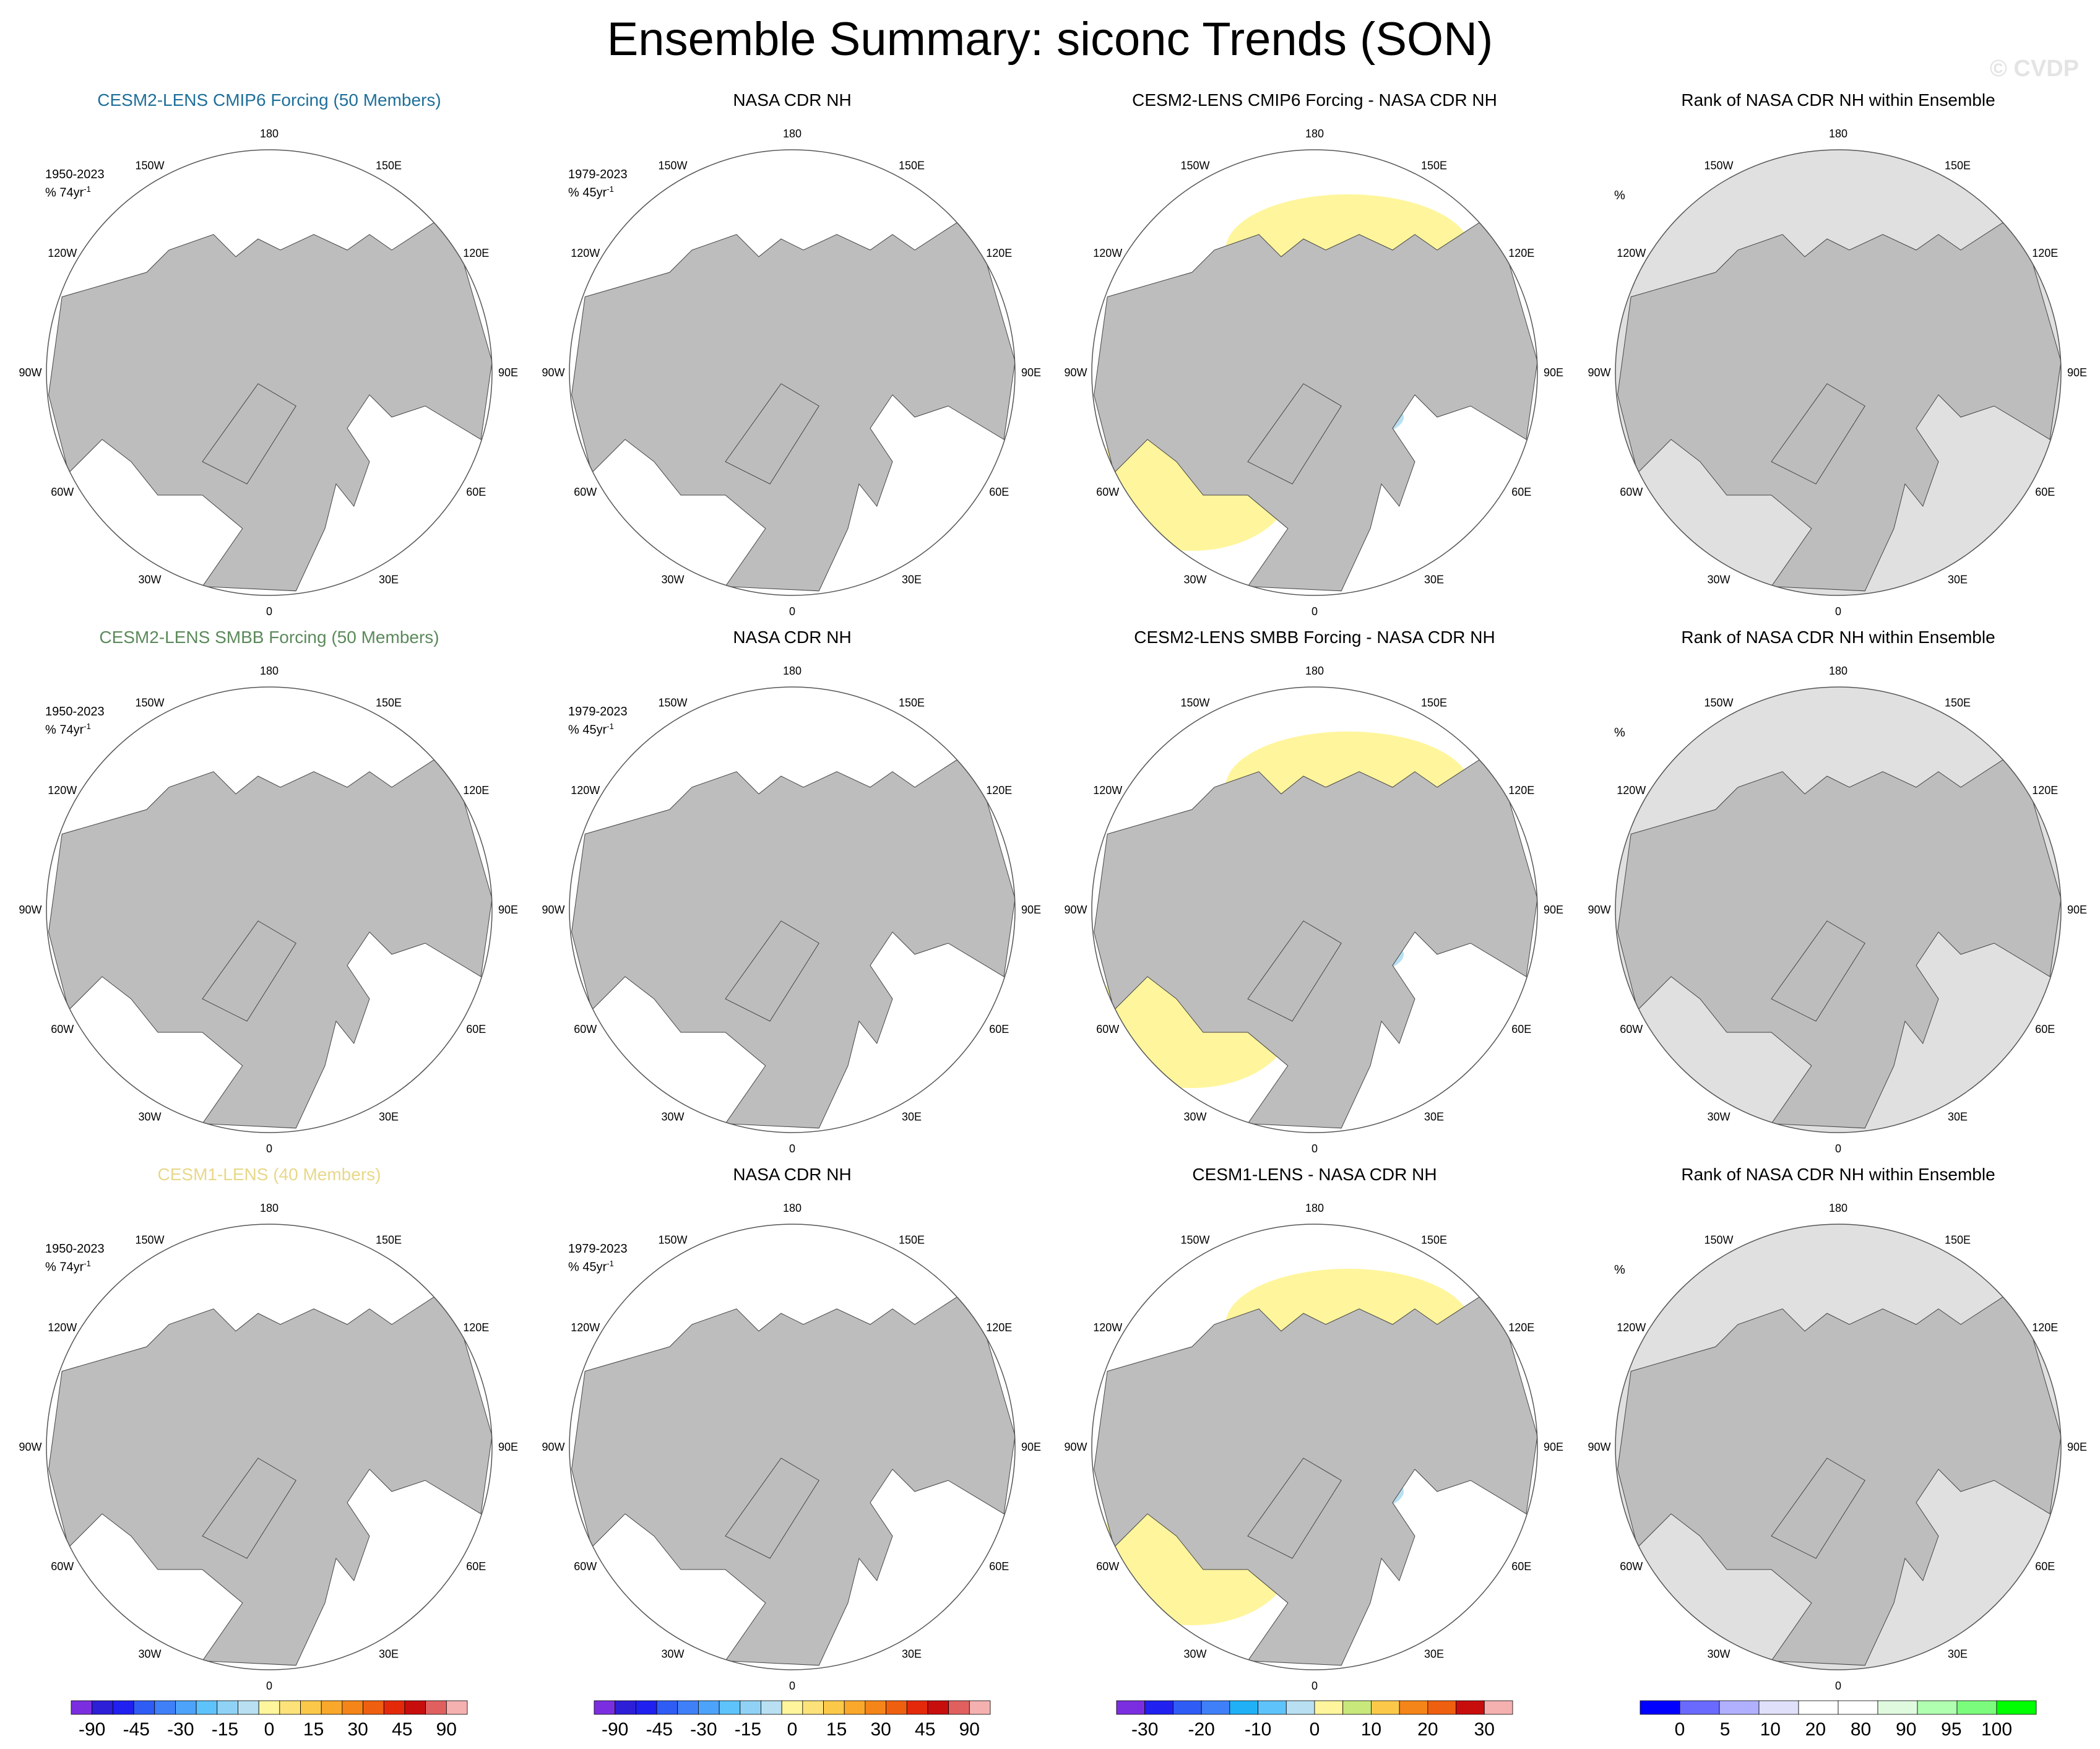  Describe the element at coordinates (591, 1266) in the screenshot. I see `units-label: % 45yr-1` at that location.